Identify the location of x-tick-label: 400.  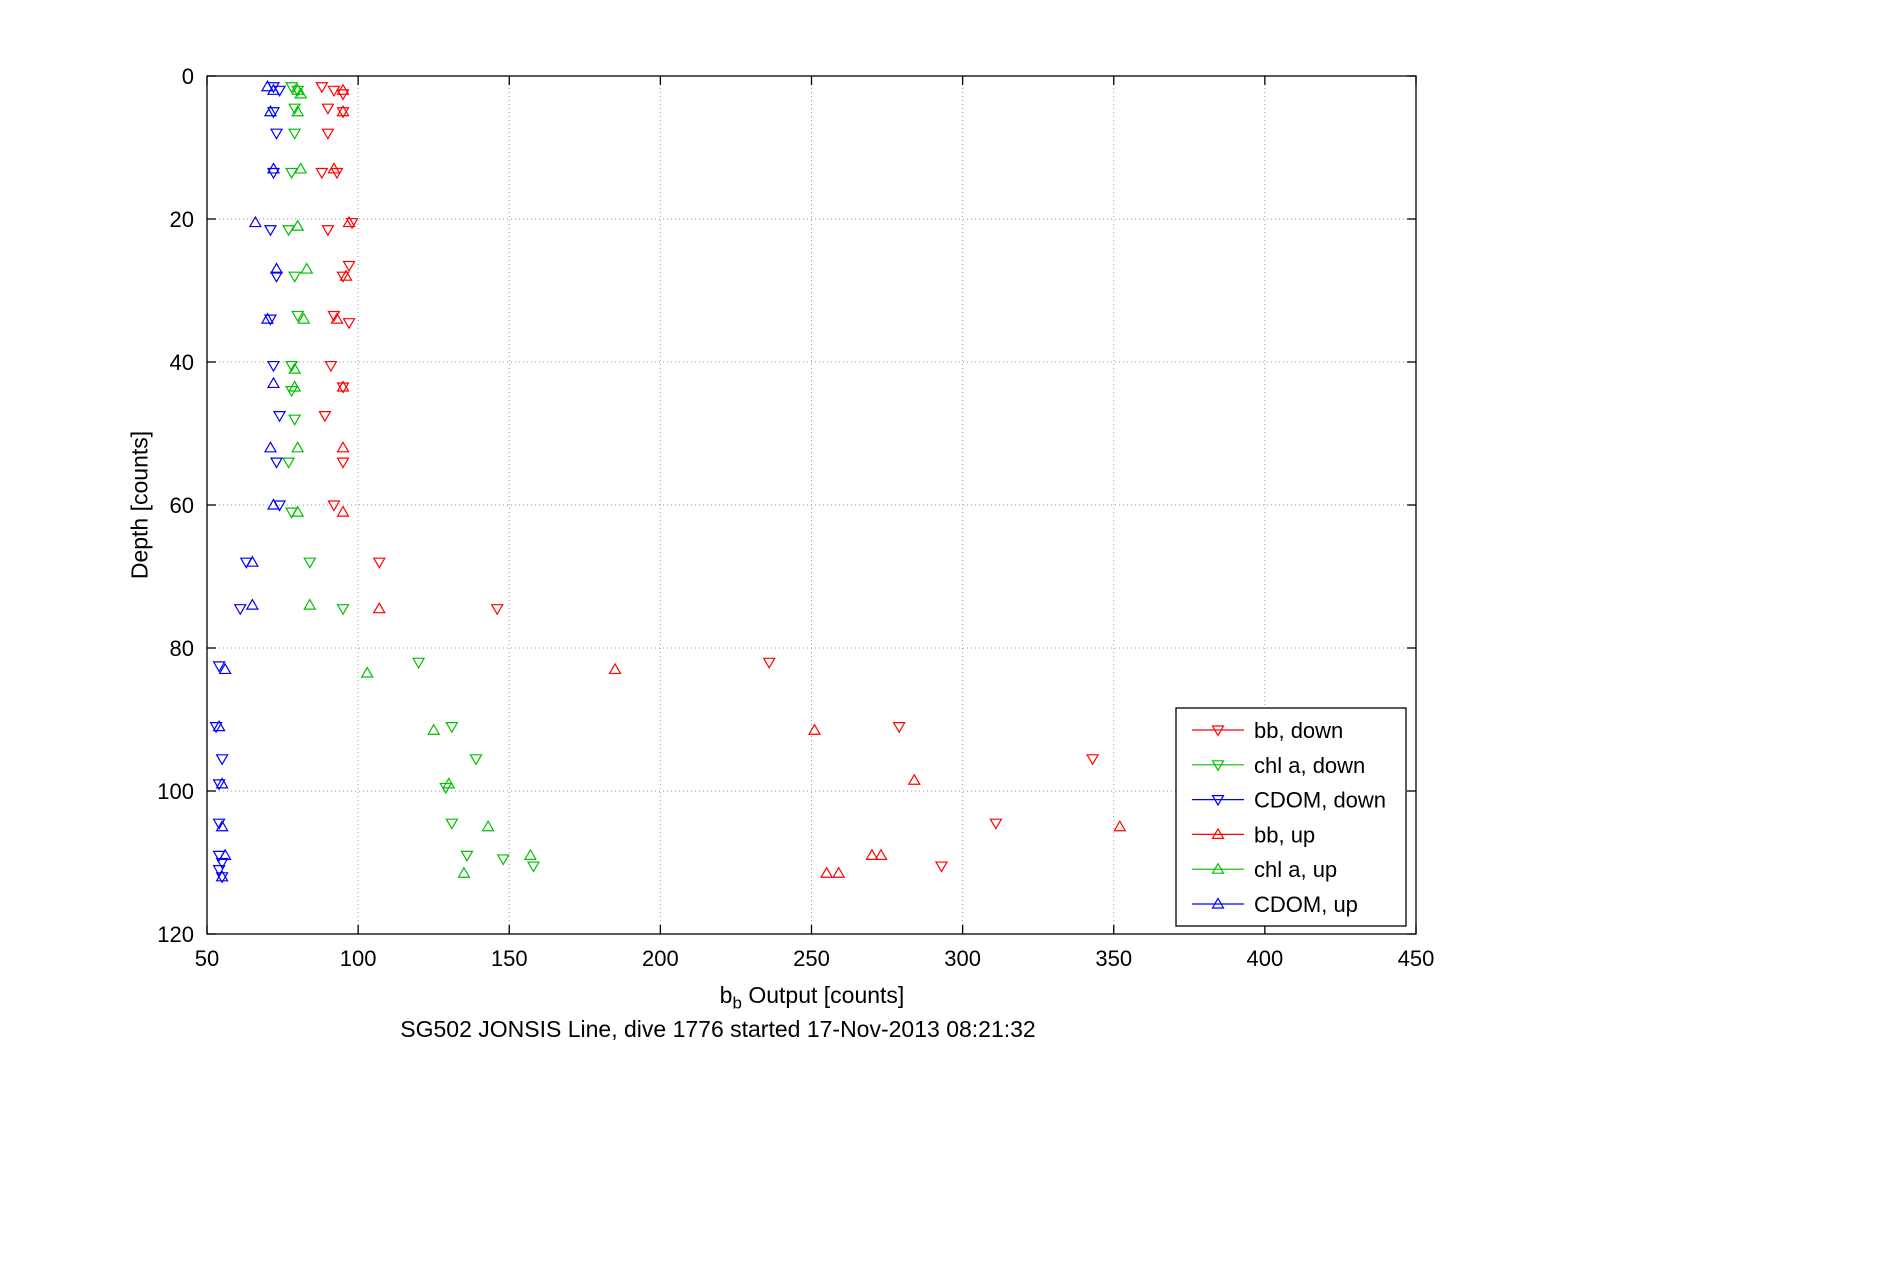
(1265, 958).